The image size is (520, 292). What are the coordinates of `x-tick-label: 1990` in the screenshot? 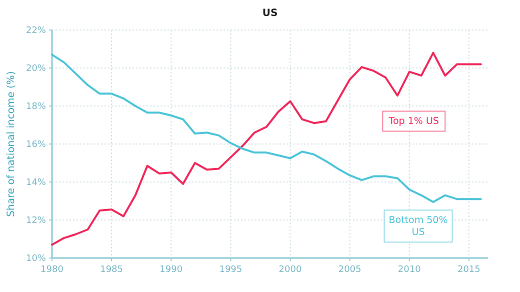 It's located at (171, 270).